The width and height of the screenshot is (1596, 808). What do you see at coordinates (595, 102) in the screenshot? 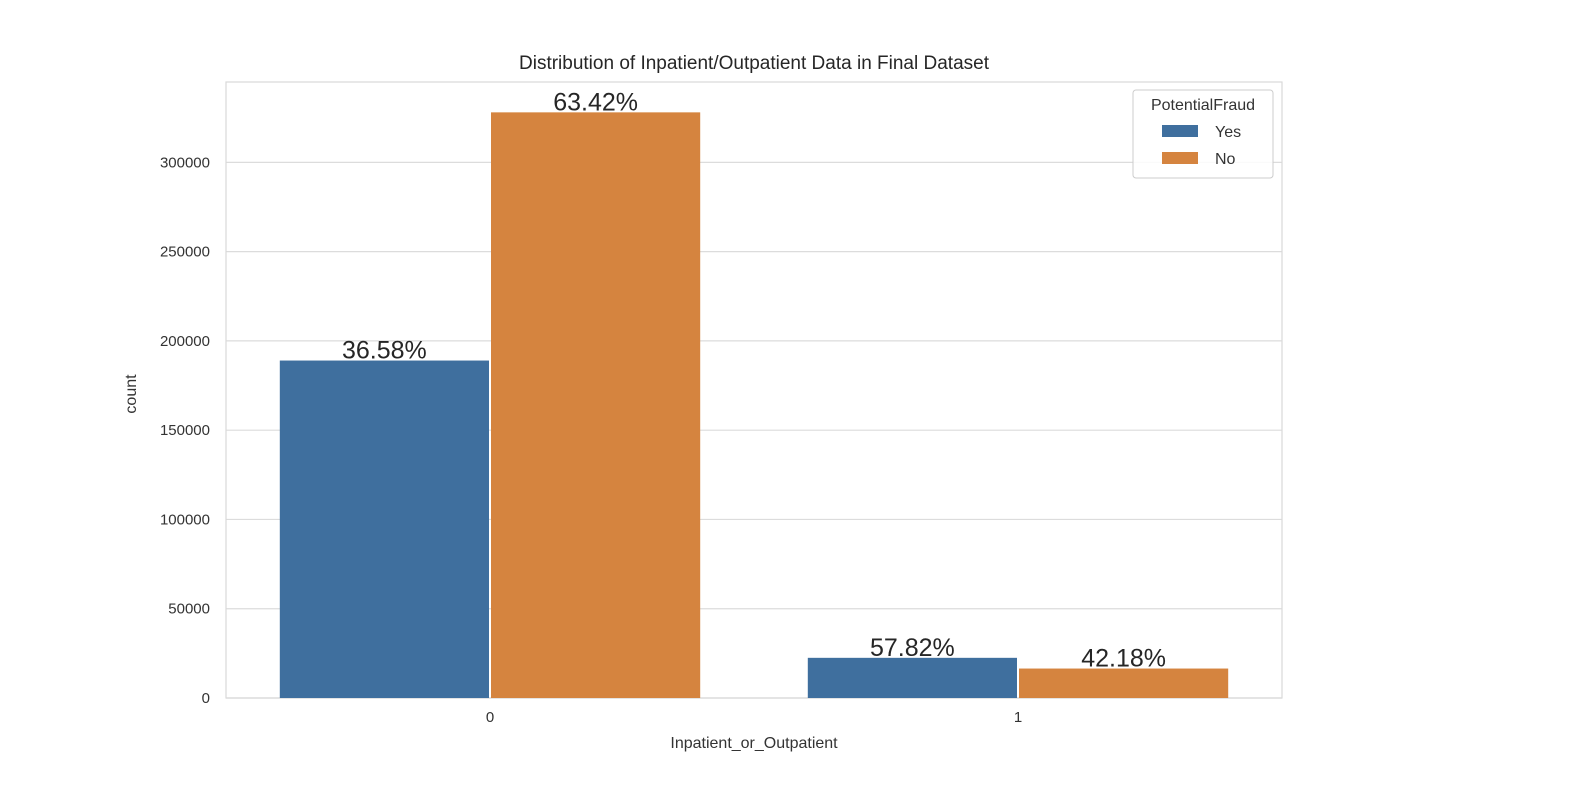
I see `bar-data-label: 63.42%` at bounding box center [595, 102].